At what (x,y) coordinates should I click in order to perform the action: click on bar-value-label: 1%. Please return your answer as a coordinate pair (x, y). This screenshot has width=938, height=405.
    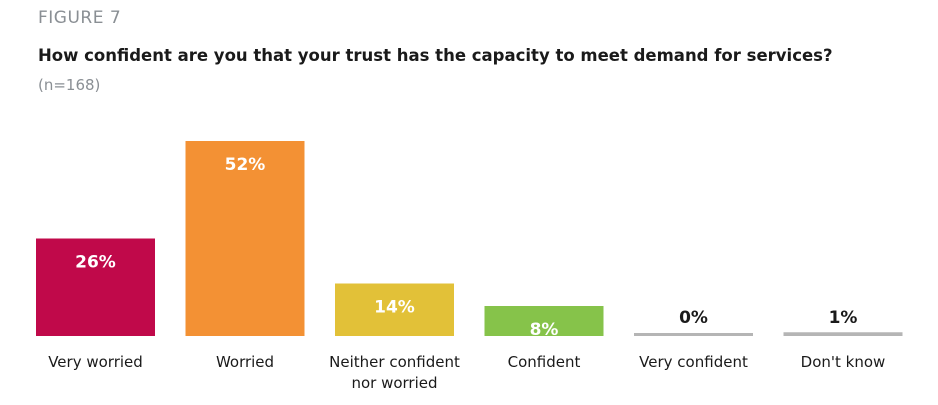
    Looking at the image, I should click on (843, 318).